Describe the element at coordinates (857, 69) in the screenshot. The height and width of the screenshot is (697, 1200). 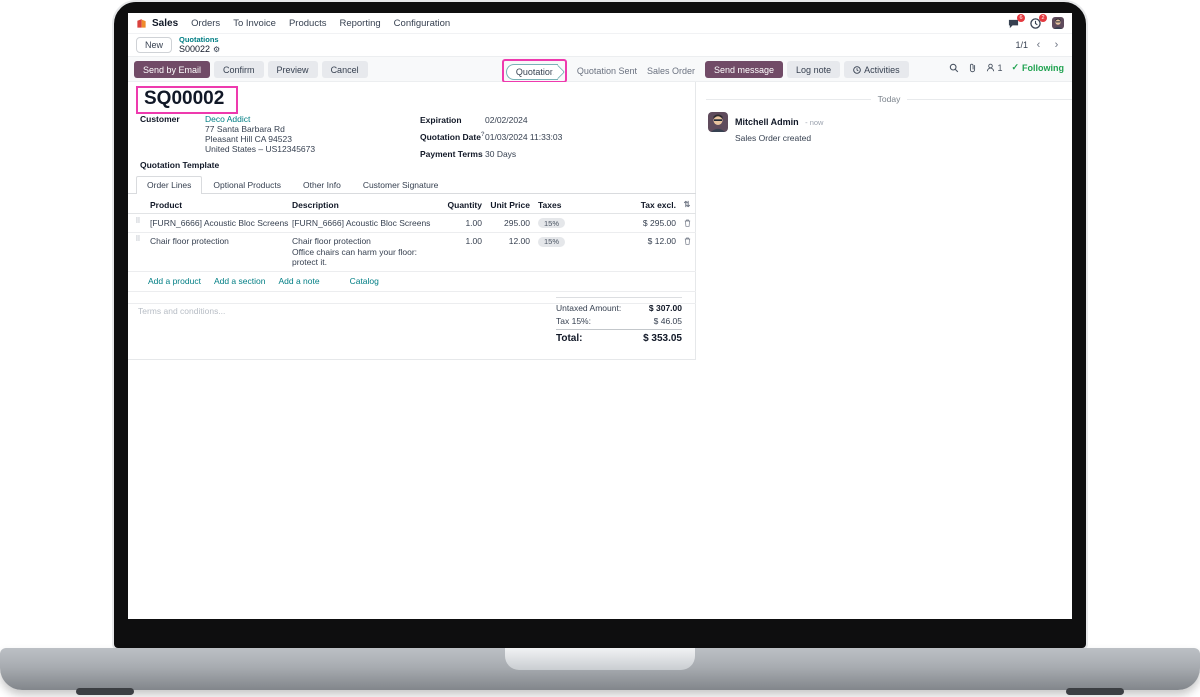
I see `activity-clock-icon` at that location.